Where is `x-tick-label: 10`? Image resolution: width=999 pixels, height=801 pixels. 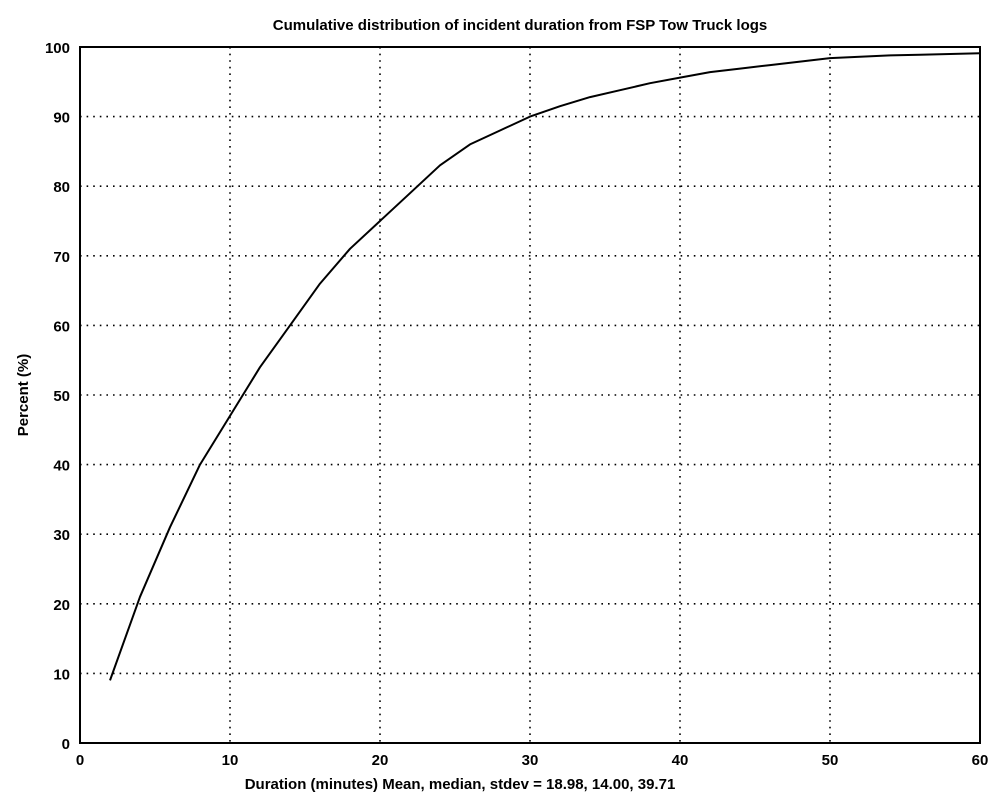
x-tick-label: 10 is located at coordinates (230, 760).